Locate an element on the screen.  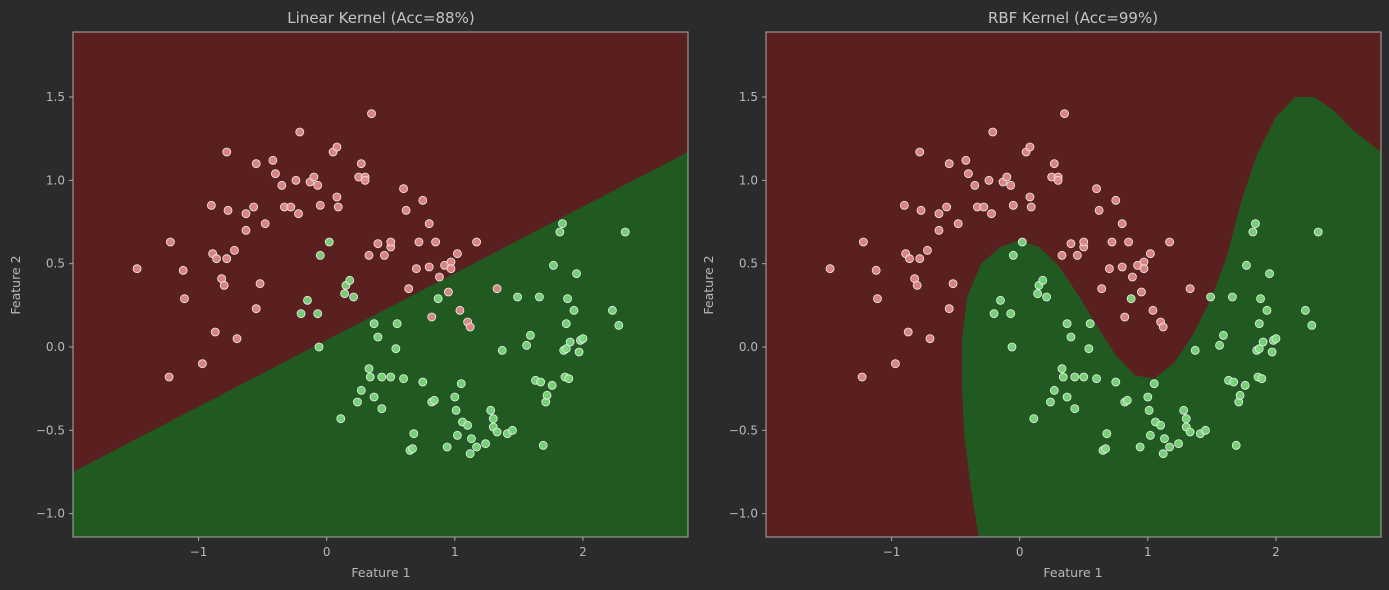
y-axis-label: Feature 2 is located at coordinates (708, 284).